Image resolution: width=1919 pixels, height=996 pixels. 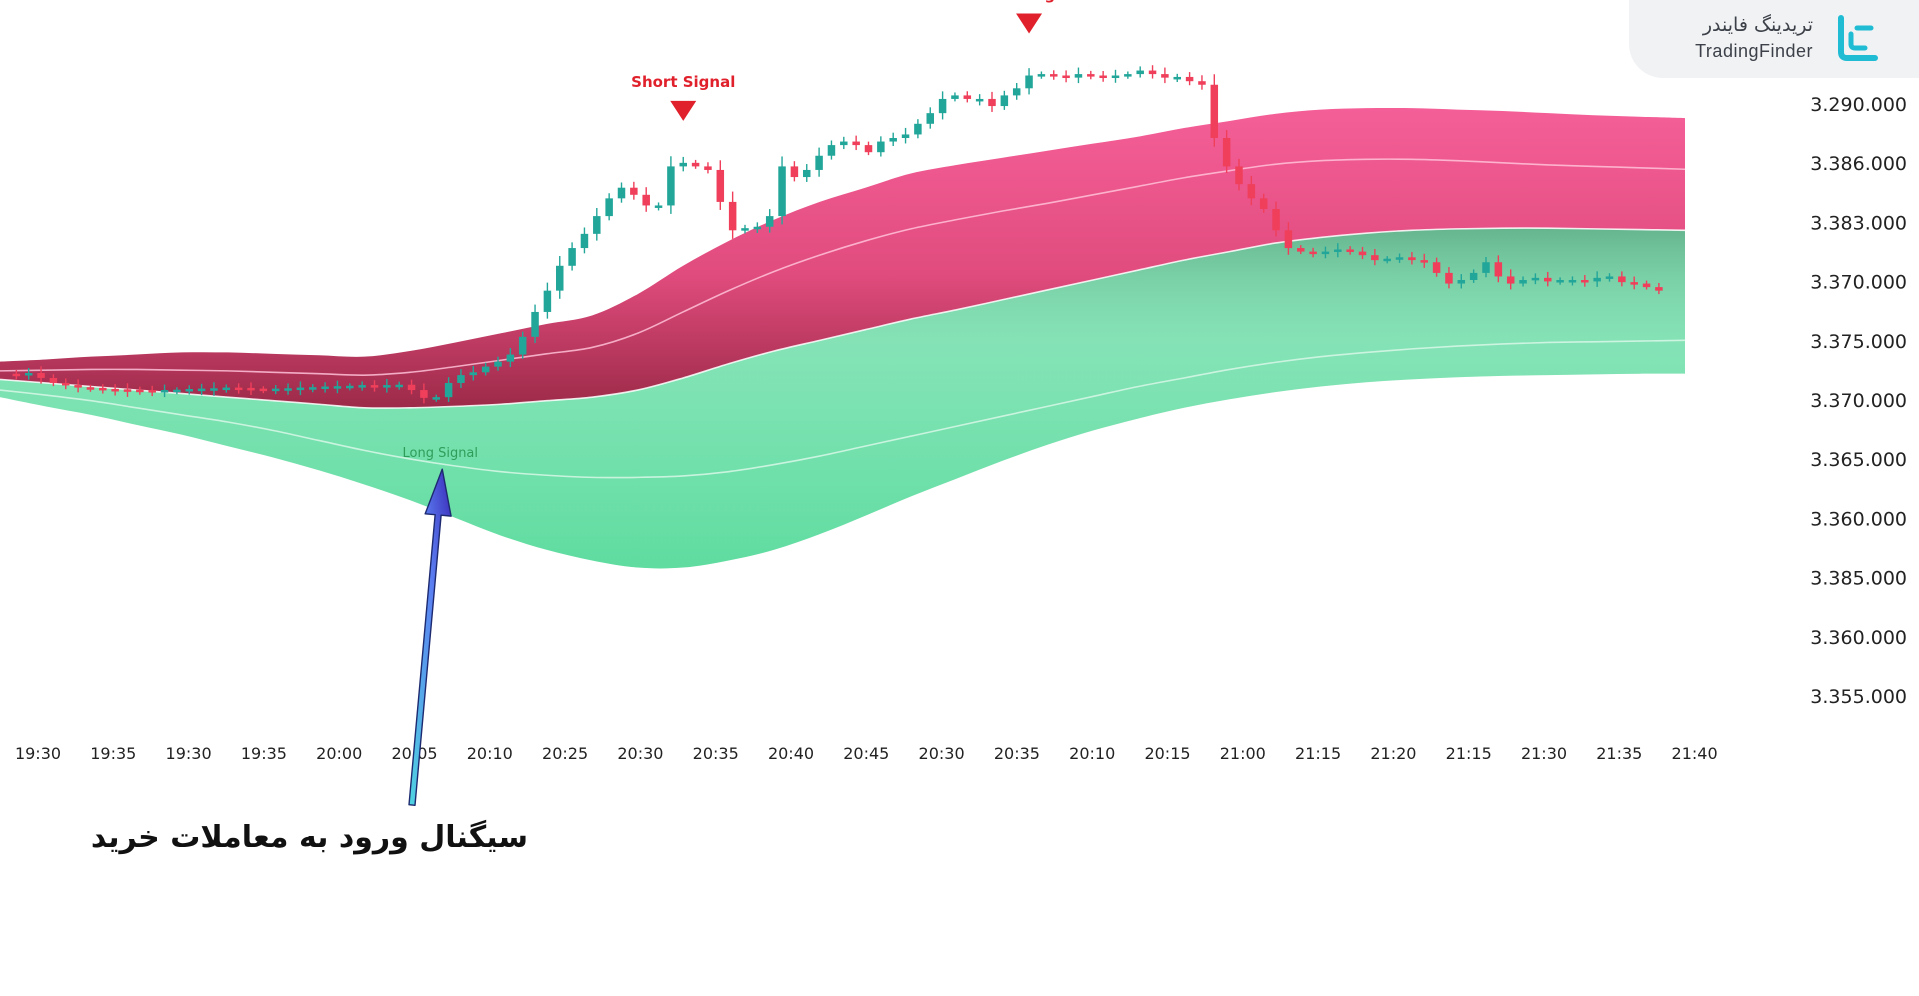 What do you see at coordinates (430, 637) in the screenshot?
I see `long-signal-arrow` at bounding box center [430, 637].